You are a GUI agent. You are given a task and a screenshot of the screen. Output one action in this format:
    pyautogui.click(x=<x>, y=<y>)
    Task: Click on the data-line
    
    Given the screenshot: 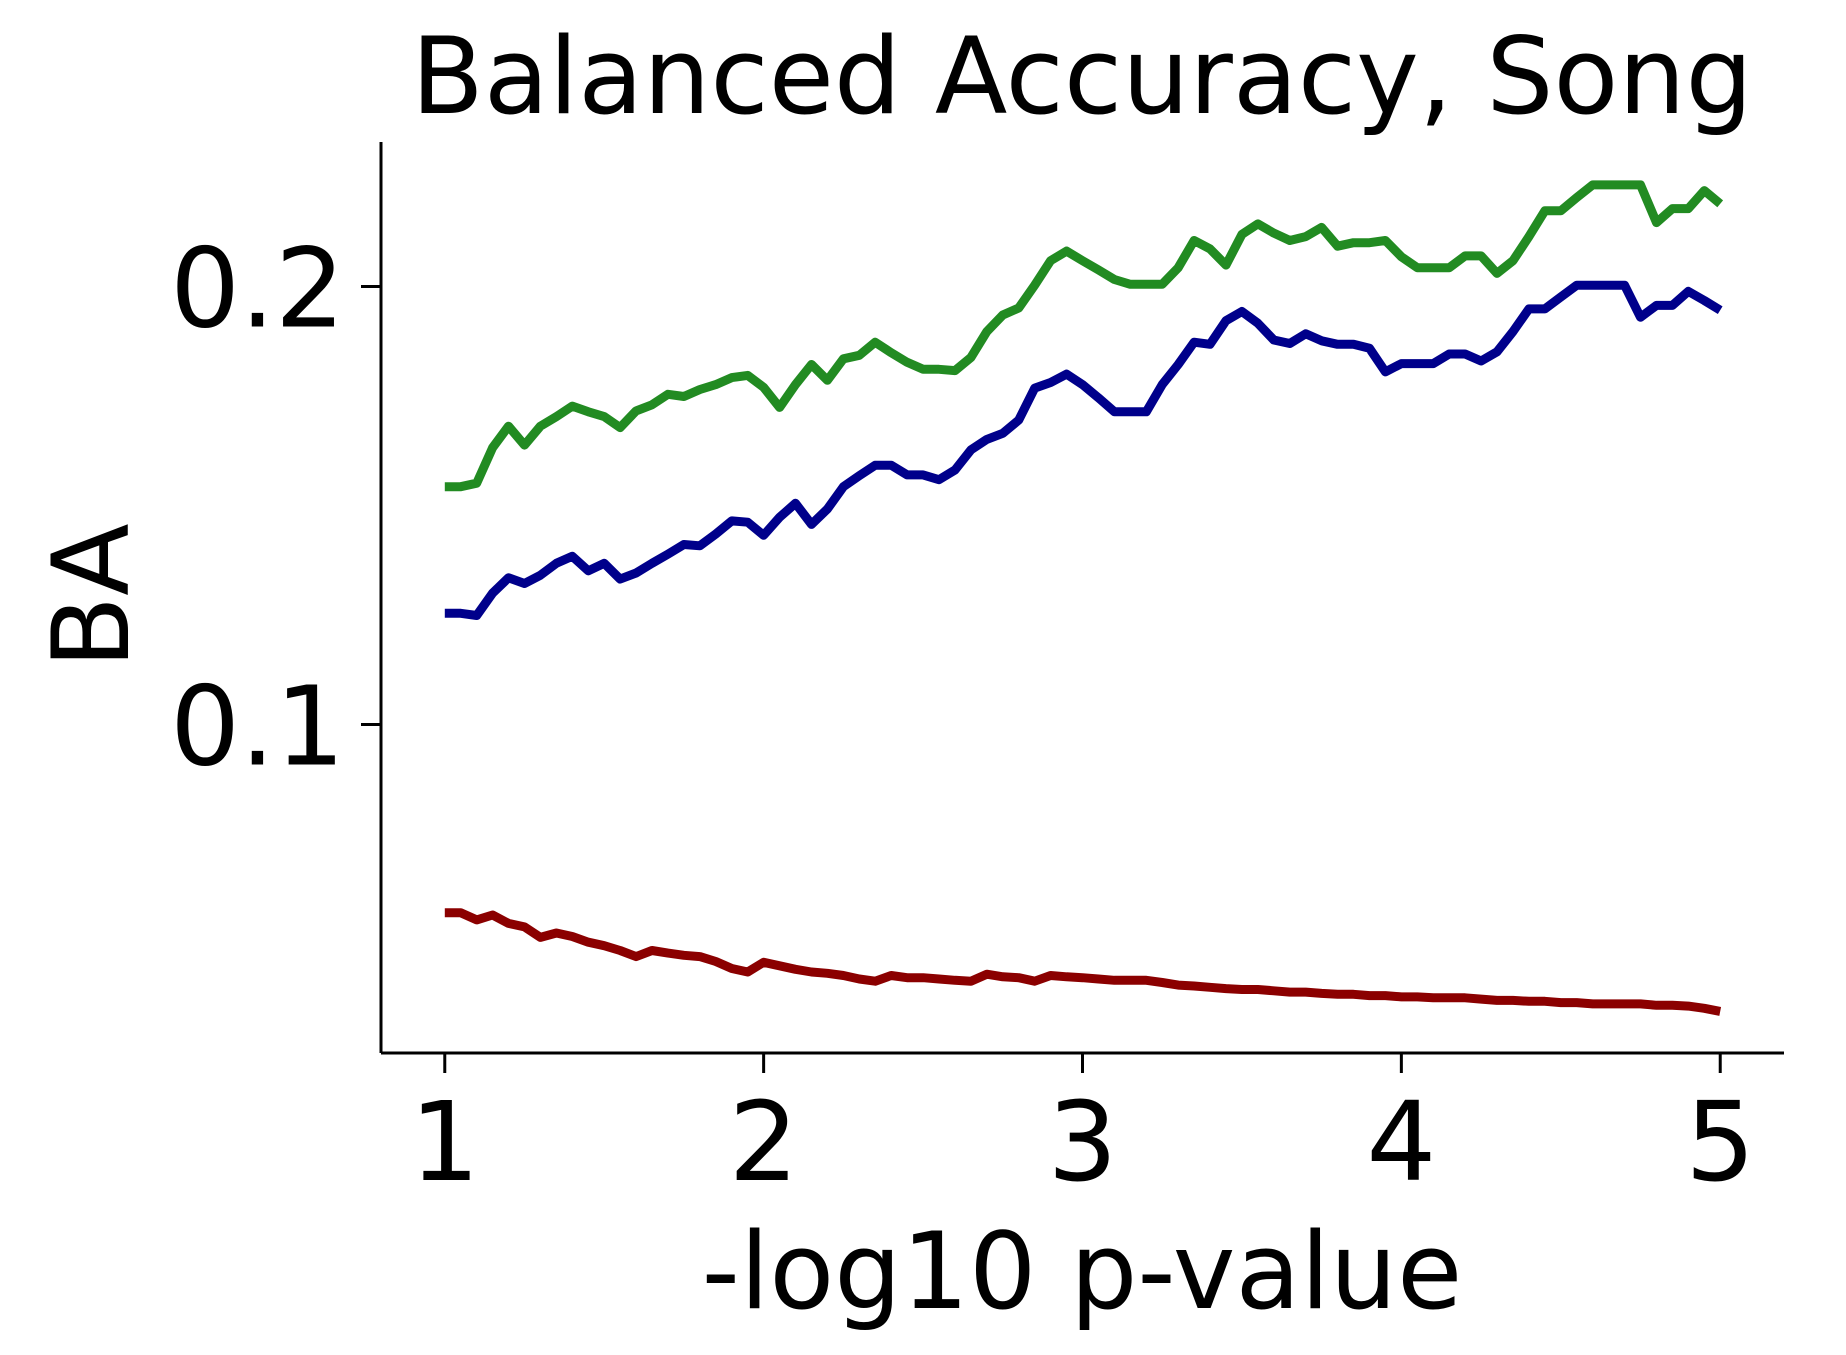 What is the action you would take?
    pyautogui.click(x=1083, y=962)
    